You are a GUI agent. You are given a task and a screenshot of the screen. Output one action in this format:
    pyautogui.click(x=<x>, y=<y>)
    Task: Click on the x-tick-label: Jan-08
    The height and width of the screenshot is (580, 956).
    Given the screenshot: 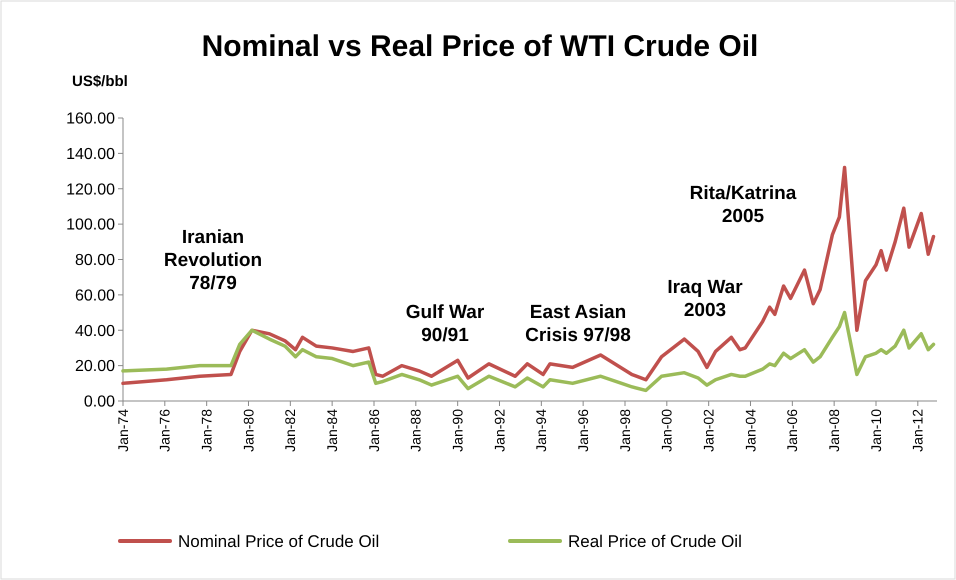 What is the action you would take?
    pyautogui.click(x=834, y=430)
    